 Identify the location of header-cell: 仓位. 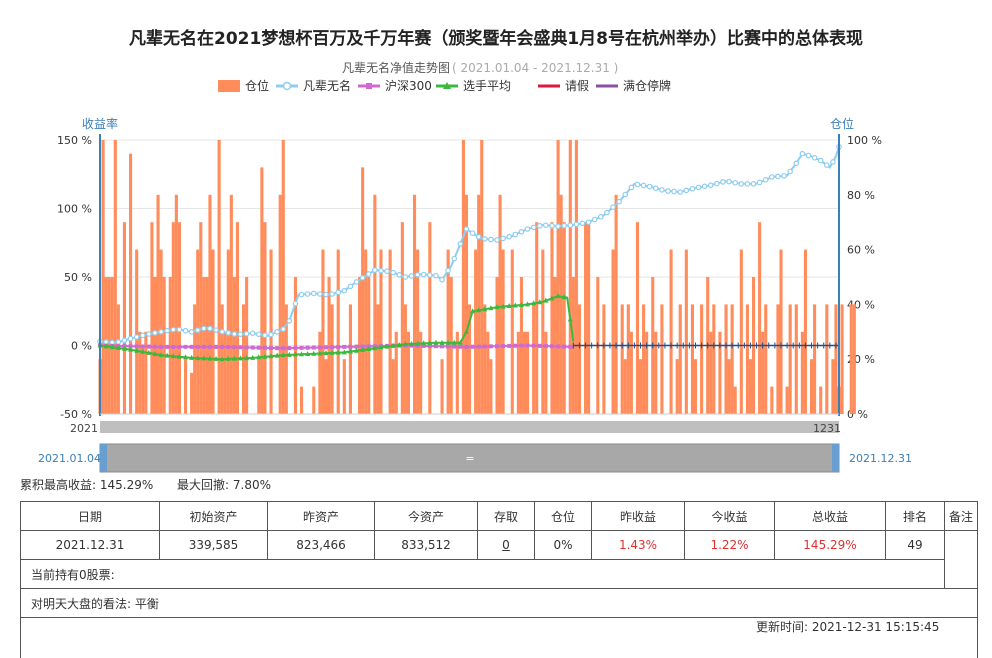
(563, 516).